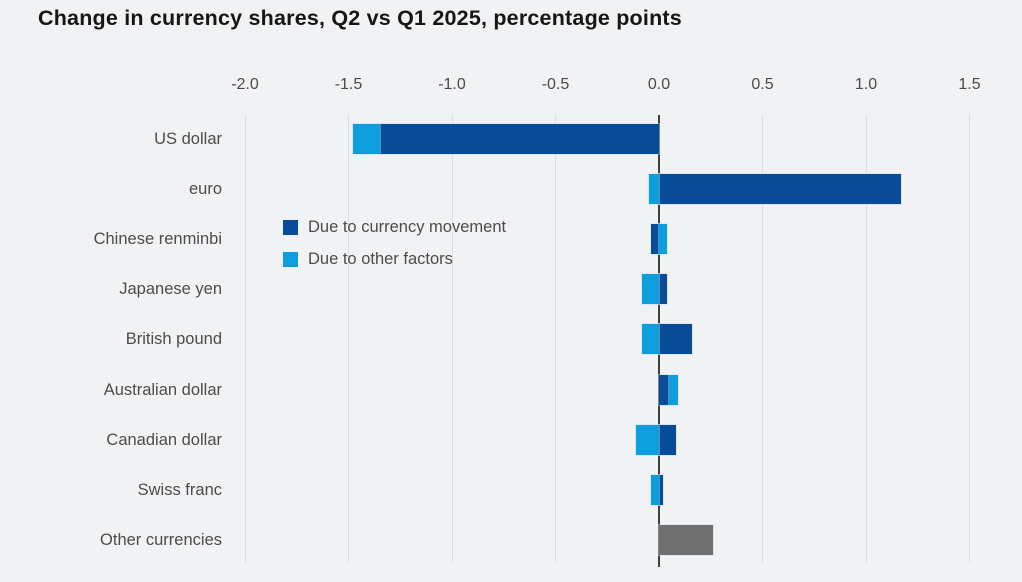  What do you see at coordinates (663, 289) in the screenshot?
I see `bar-japanese-yen-due-to-currency-movement` at bounding box center [663, 289].